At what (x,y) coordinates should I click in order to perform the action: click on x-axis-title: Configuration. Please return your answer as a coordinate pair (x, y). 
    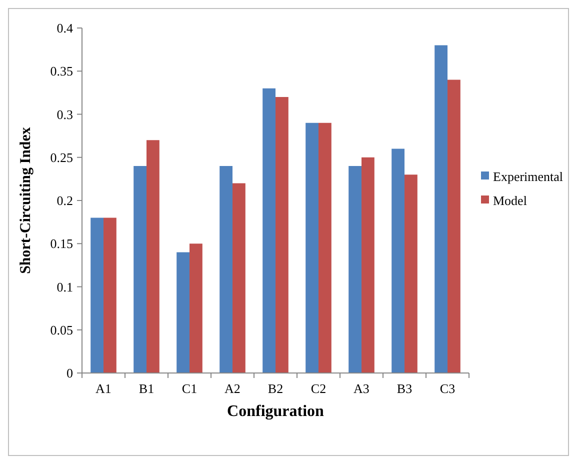
    Looking at the image, I should click on (275, 411).